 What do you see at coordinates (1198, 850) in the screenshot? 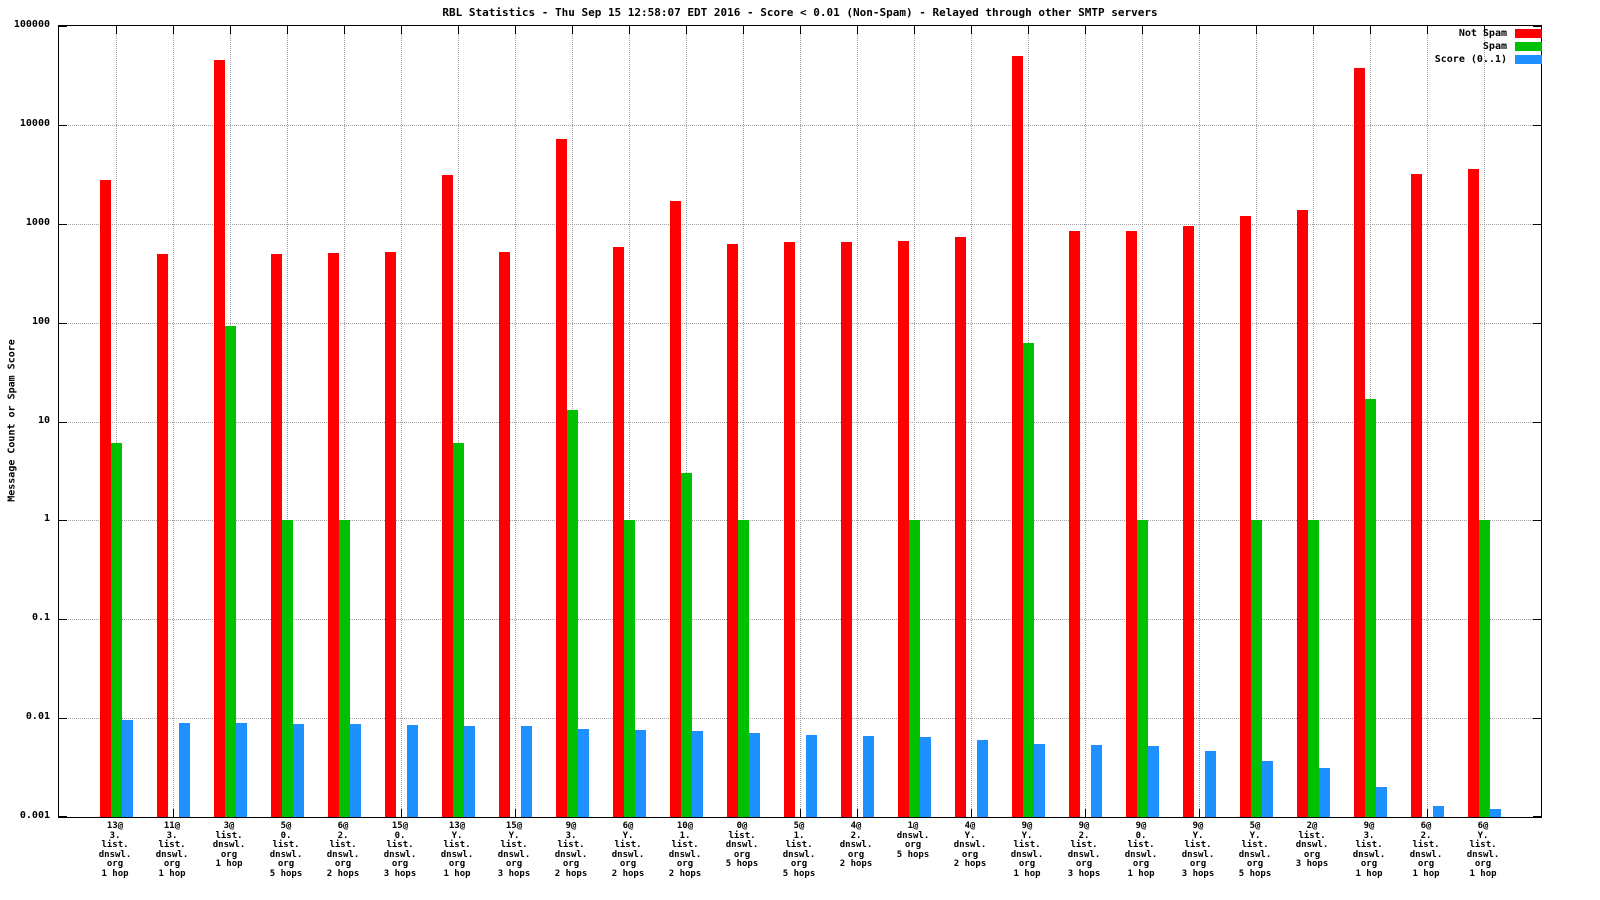
I see `x-tick-label: 9@ Y. list. dnswl. org 3 hops` at bounding box center [1198, 850].